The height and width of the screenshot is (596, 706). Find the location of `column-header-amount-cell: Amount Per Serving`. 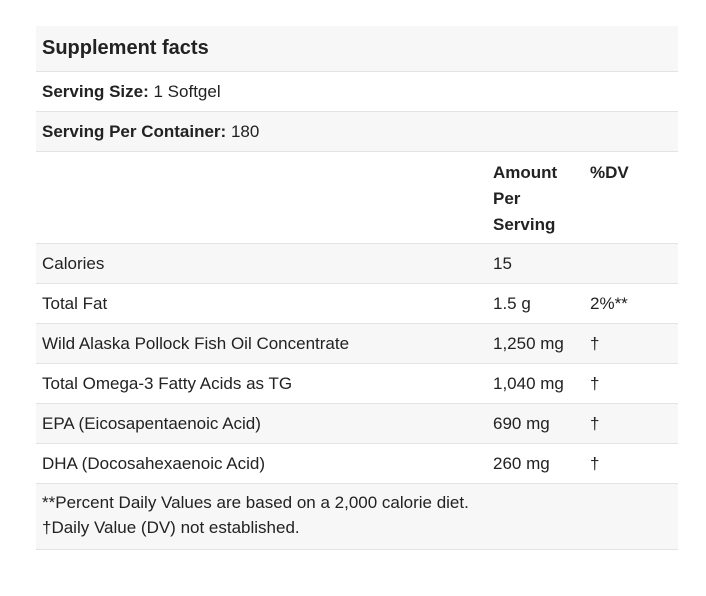

column-header-amount-cell: Amount Per Serving is located at coordinates (541, 199).